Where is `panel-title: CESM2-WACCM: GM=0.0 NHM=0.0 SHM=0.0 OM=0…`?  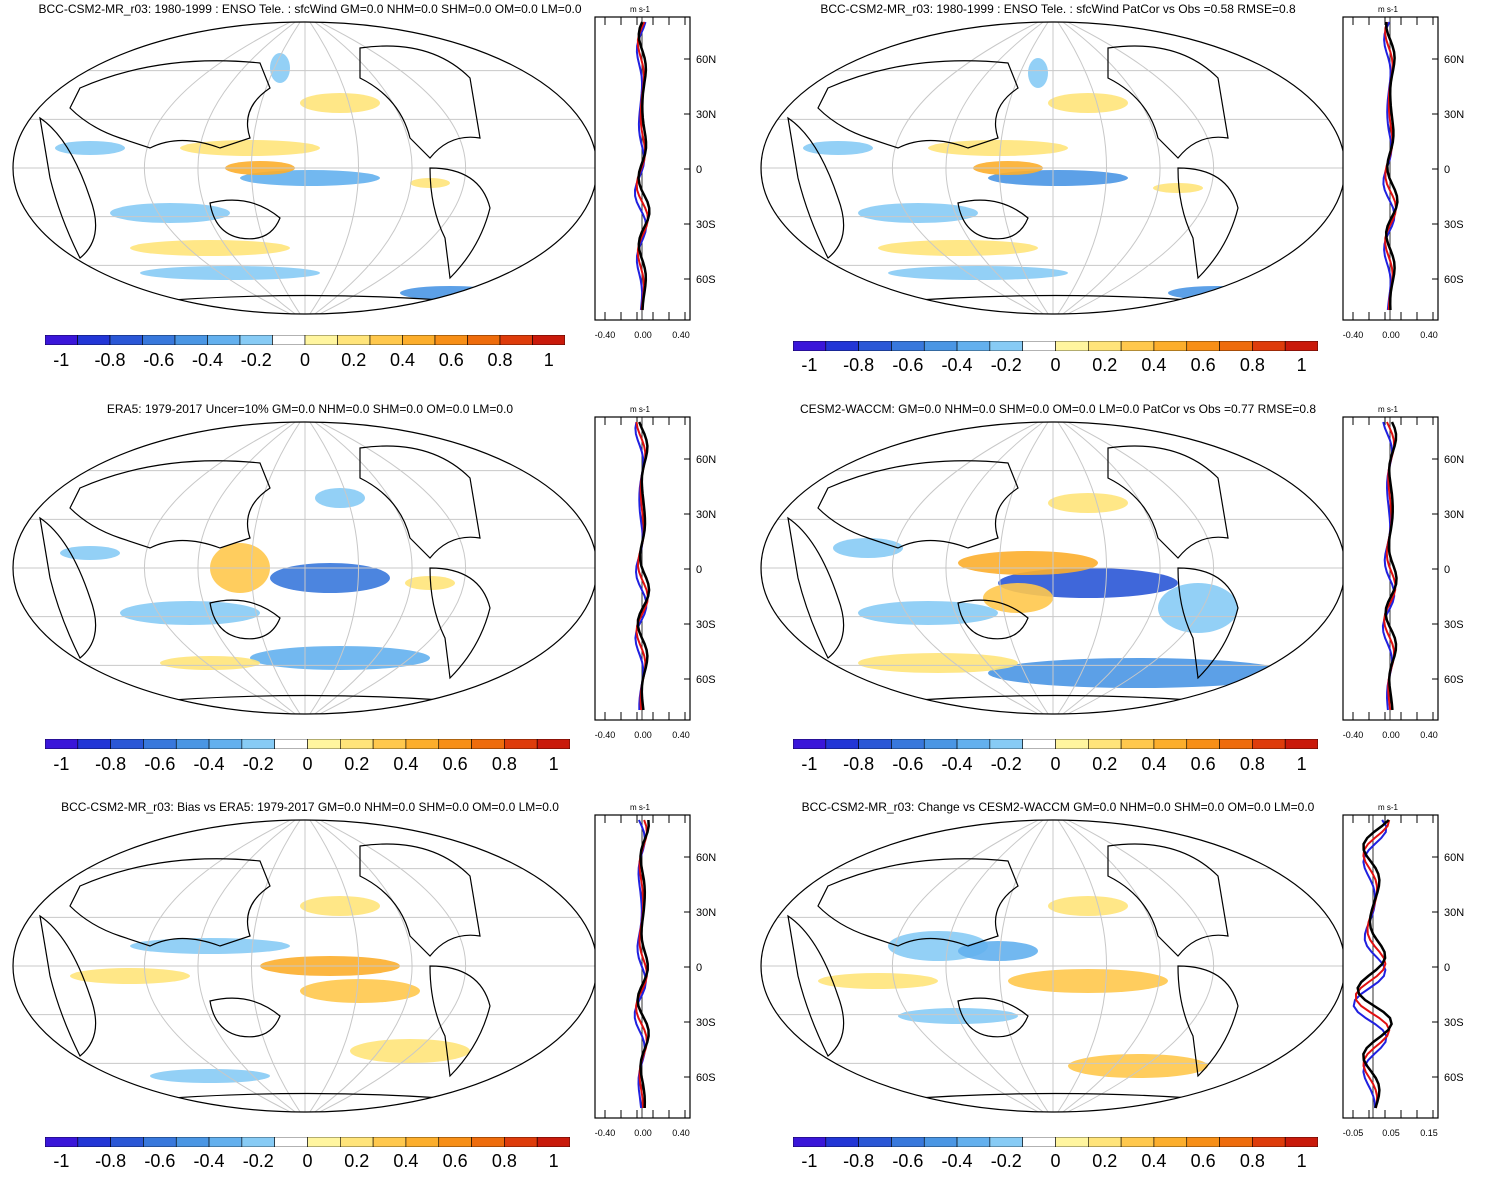
panel-title: CESM2-WACCM: GM=0.0 NHM=0.0 SHM=0.0 OM=0… is located at coordinates (1058, 409).